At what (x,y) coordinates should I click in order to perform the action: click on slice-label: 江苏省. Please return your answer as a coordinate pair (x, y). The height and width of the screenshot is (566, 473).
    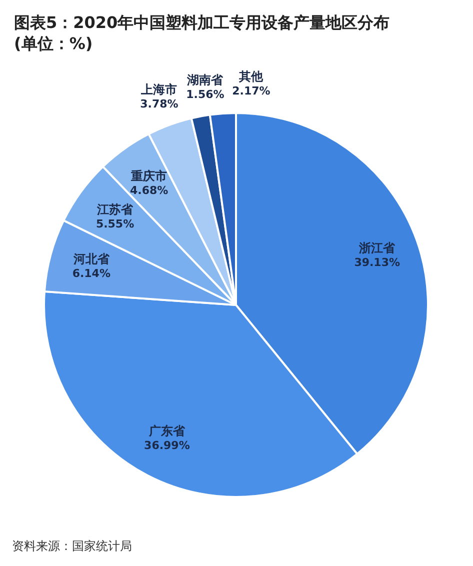
    Looking at the image, I should click on (115, 209).